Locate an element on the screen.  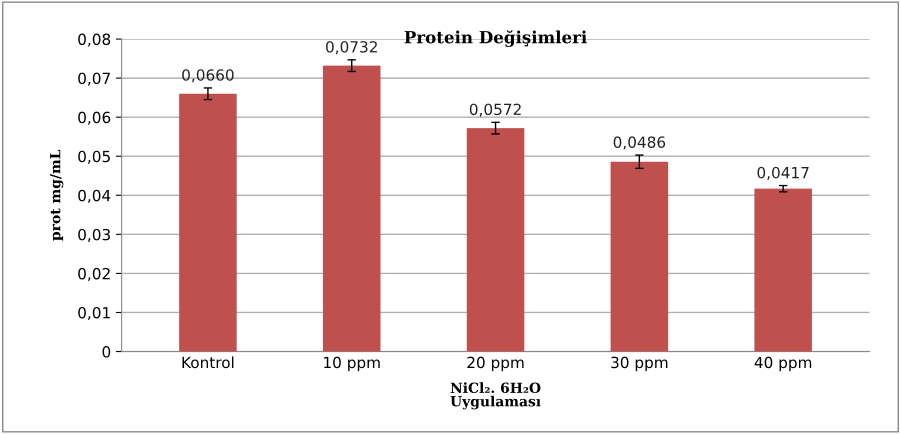
x-tick-label: 10 ppm is located at coordinates (352, 364).